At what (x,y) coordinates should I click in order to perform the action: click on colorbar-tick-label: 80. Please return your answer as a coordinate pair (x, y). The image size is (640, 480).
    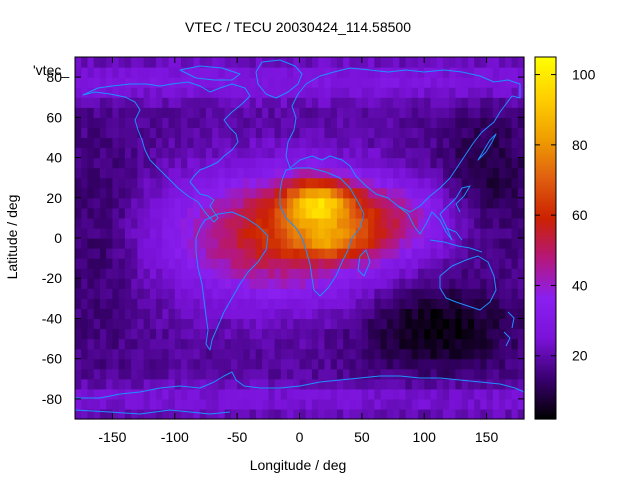
    Looking at the image, I should click on (580, 145).